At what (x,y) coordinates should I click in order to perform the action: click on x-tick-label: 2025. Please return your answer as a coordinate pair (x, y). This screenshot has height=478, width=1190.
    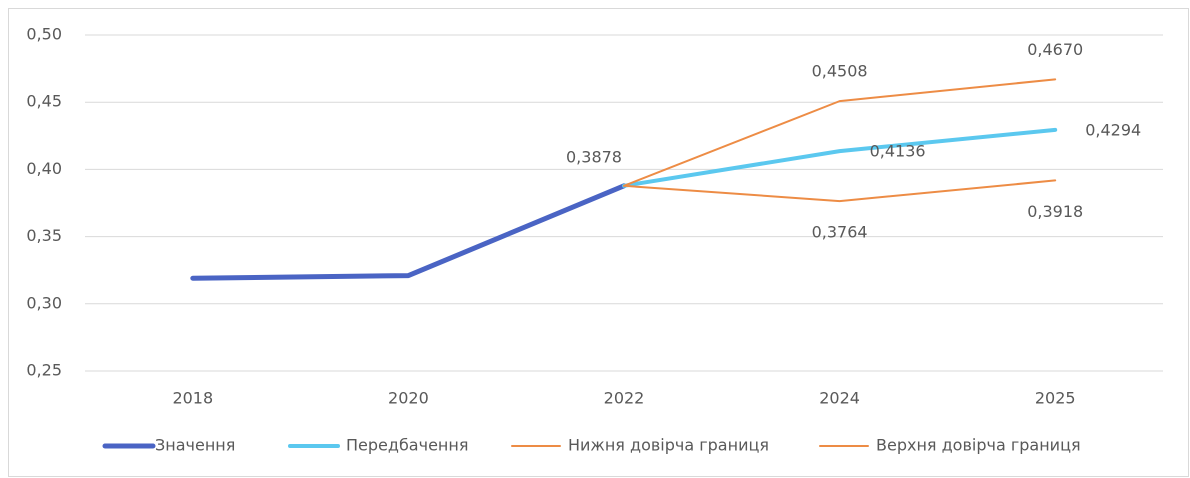
    Looking at the image, I should click on (1055, 398).